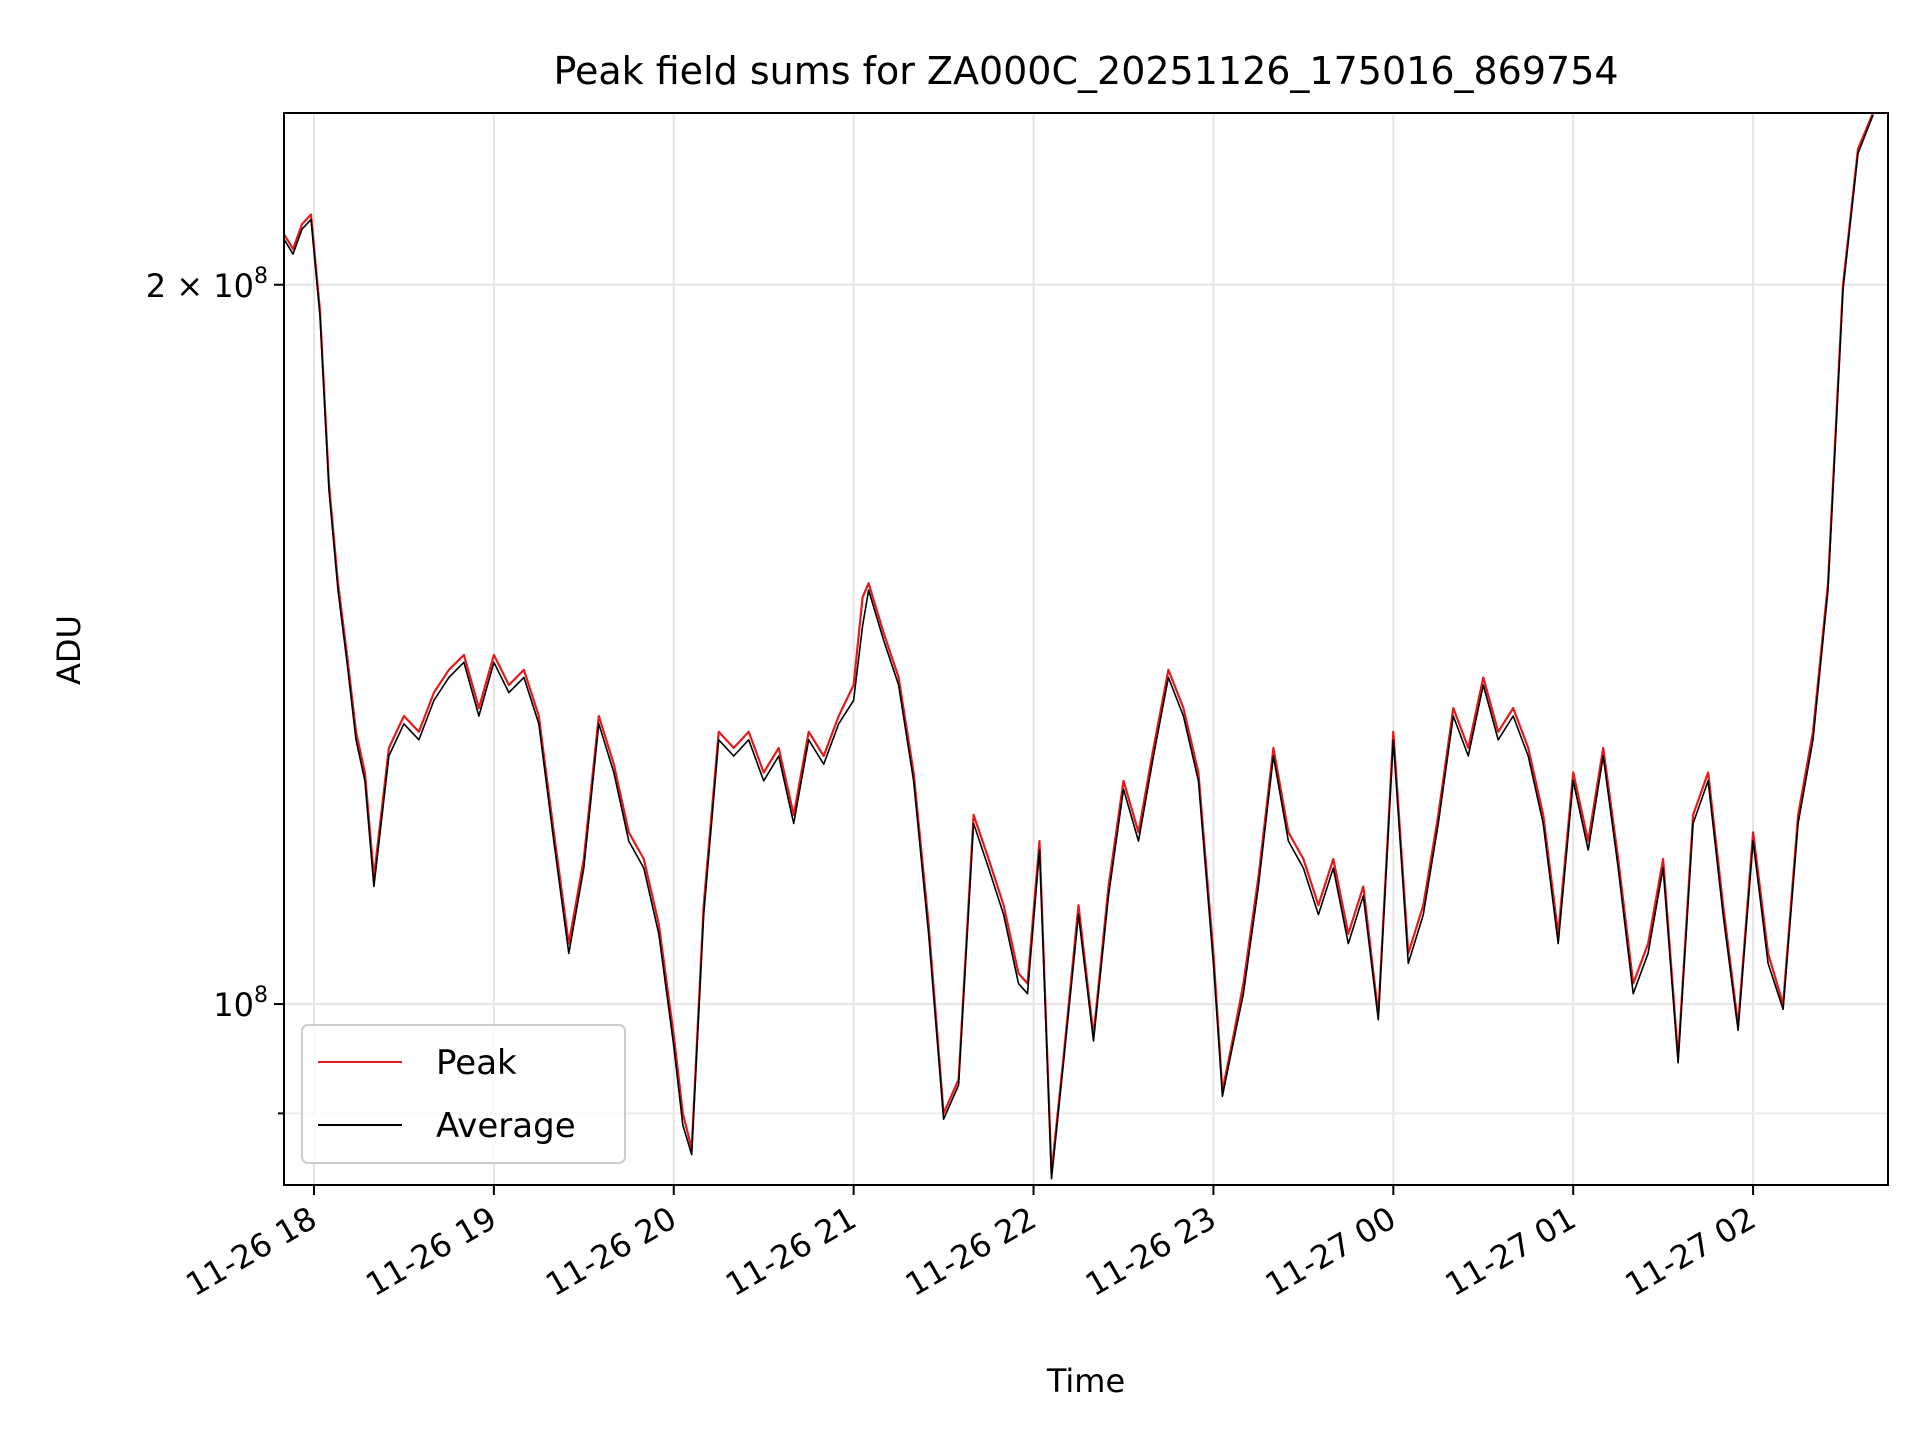  Describe the element at coordinates (1085, 1381) in the screenshot. I see `x-axis-label: Time` at that location.